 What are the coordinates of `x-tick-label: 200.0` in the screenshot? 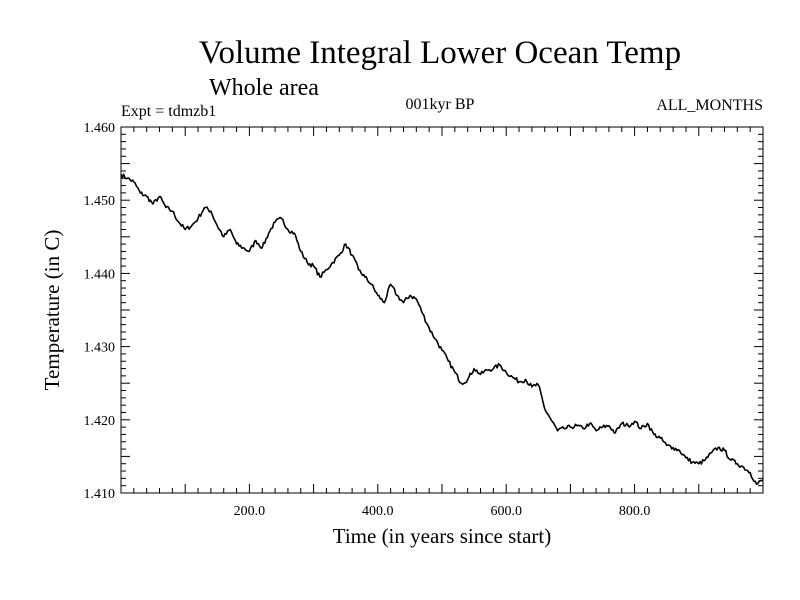 It's located at (250, 511).